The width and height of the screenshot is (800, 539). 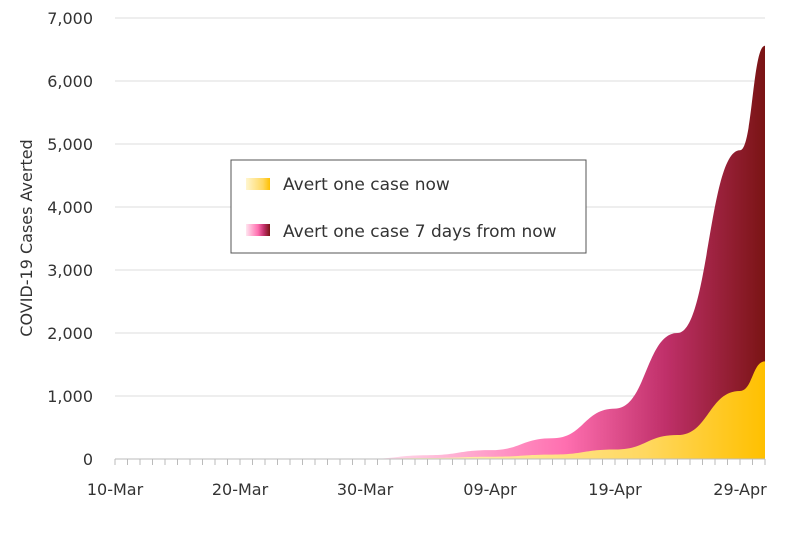 What do you see at coordinates (70, 270) in the screenshot?
I see `y-tick-label: 3,000` at bounding box center [70, 270].